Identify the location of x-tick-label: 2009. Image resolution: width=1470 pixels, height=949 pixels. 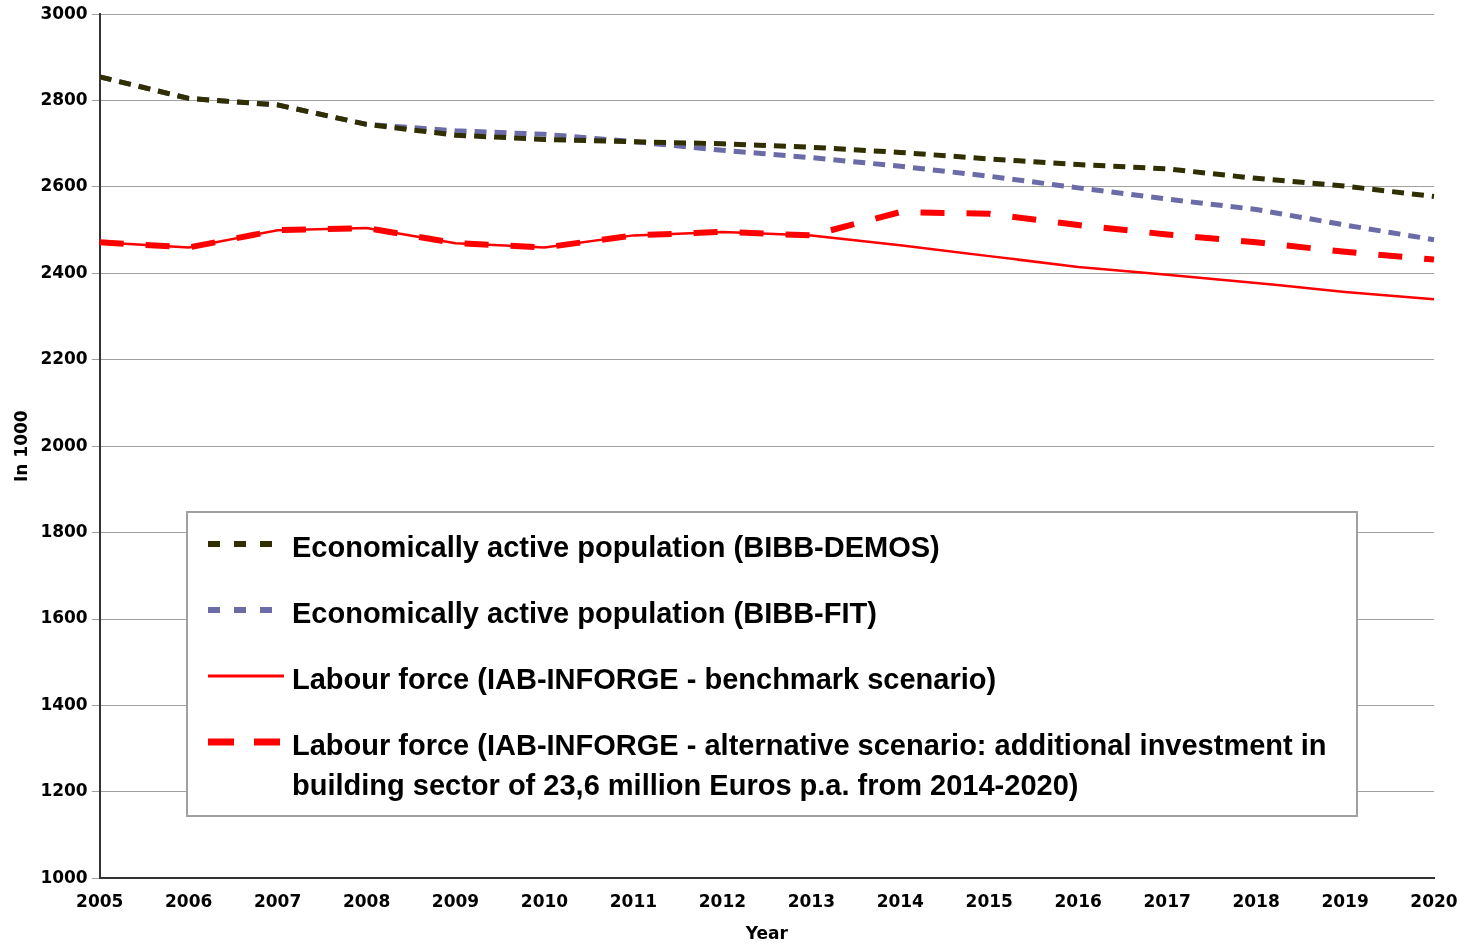
(455, 900).